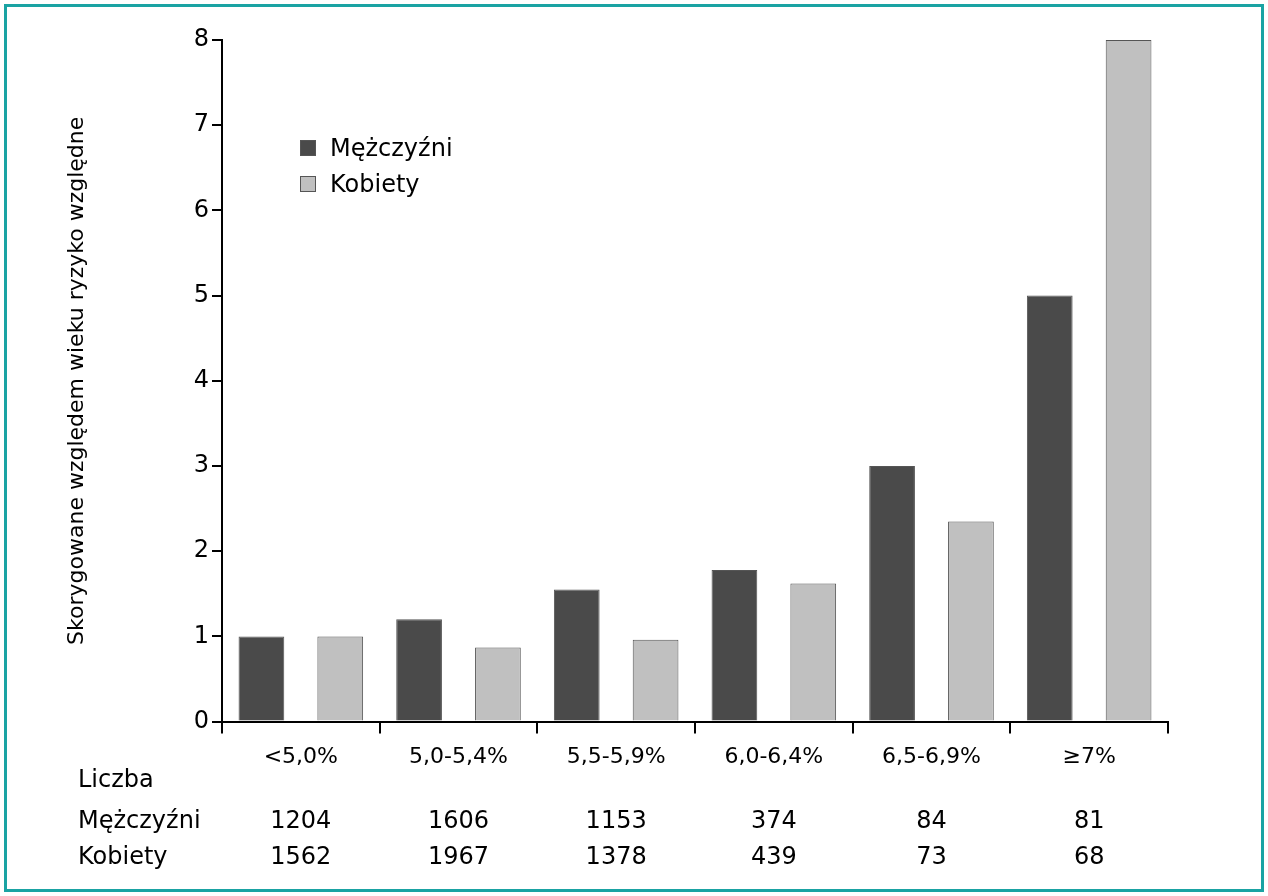 Image resolution: width=1268 pixels, height=896 pixels. Describe the element at coordinates (458, 856) in the screenshot. I see `text: 1967` at that location.